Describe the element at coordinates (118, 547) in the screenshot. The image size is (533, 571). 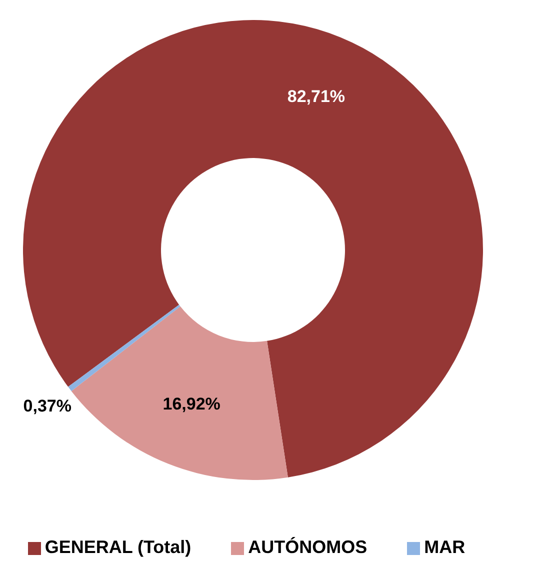
I see `legend-label: GENERAL (Total)` at that location.